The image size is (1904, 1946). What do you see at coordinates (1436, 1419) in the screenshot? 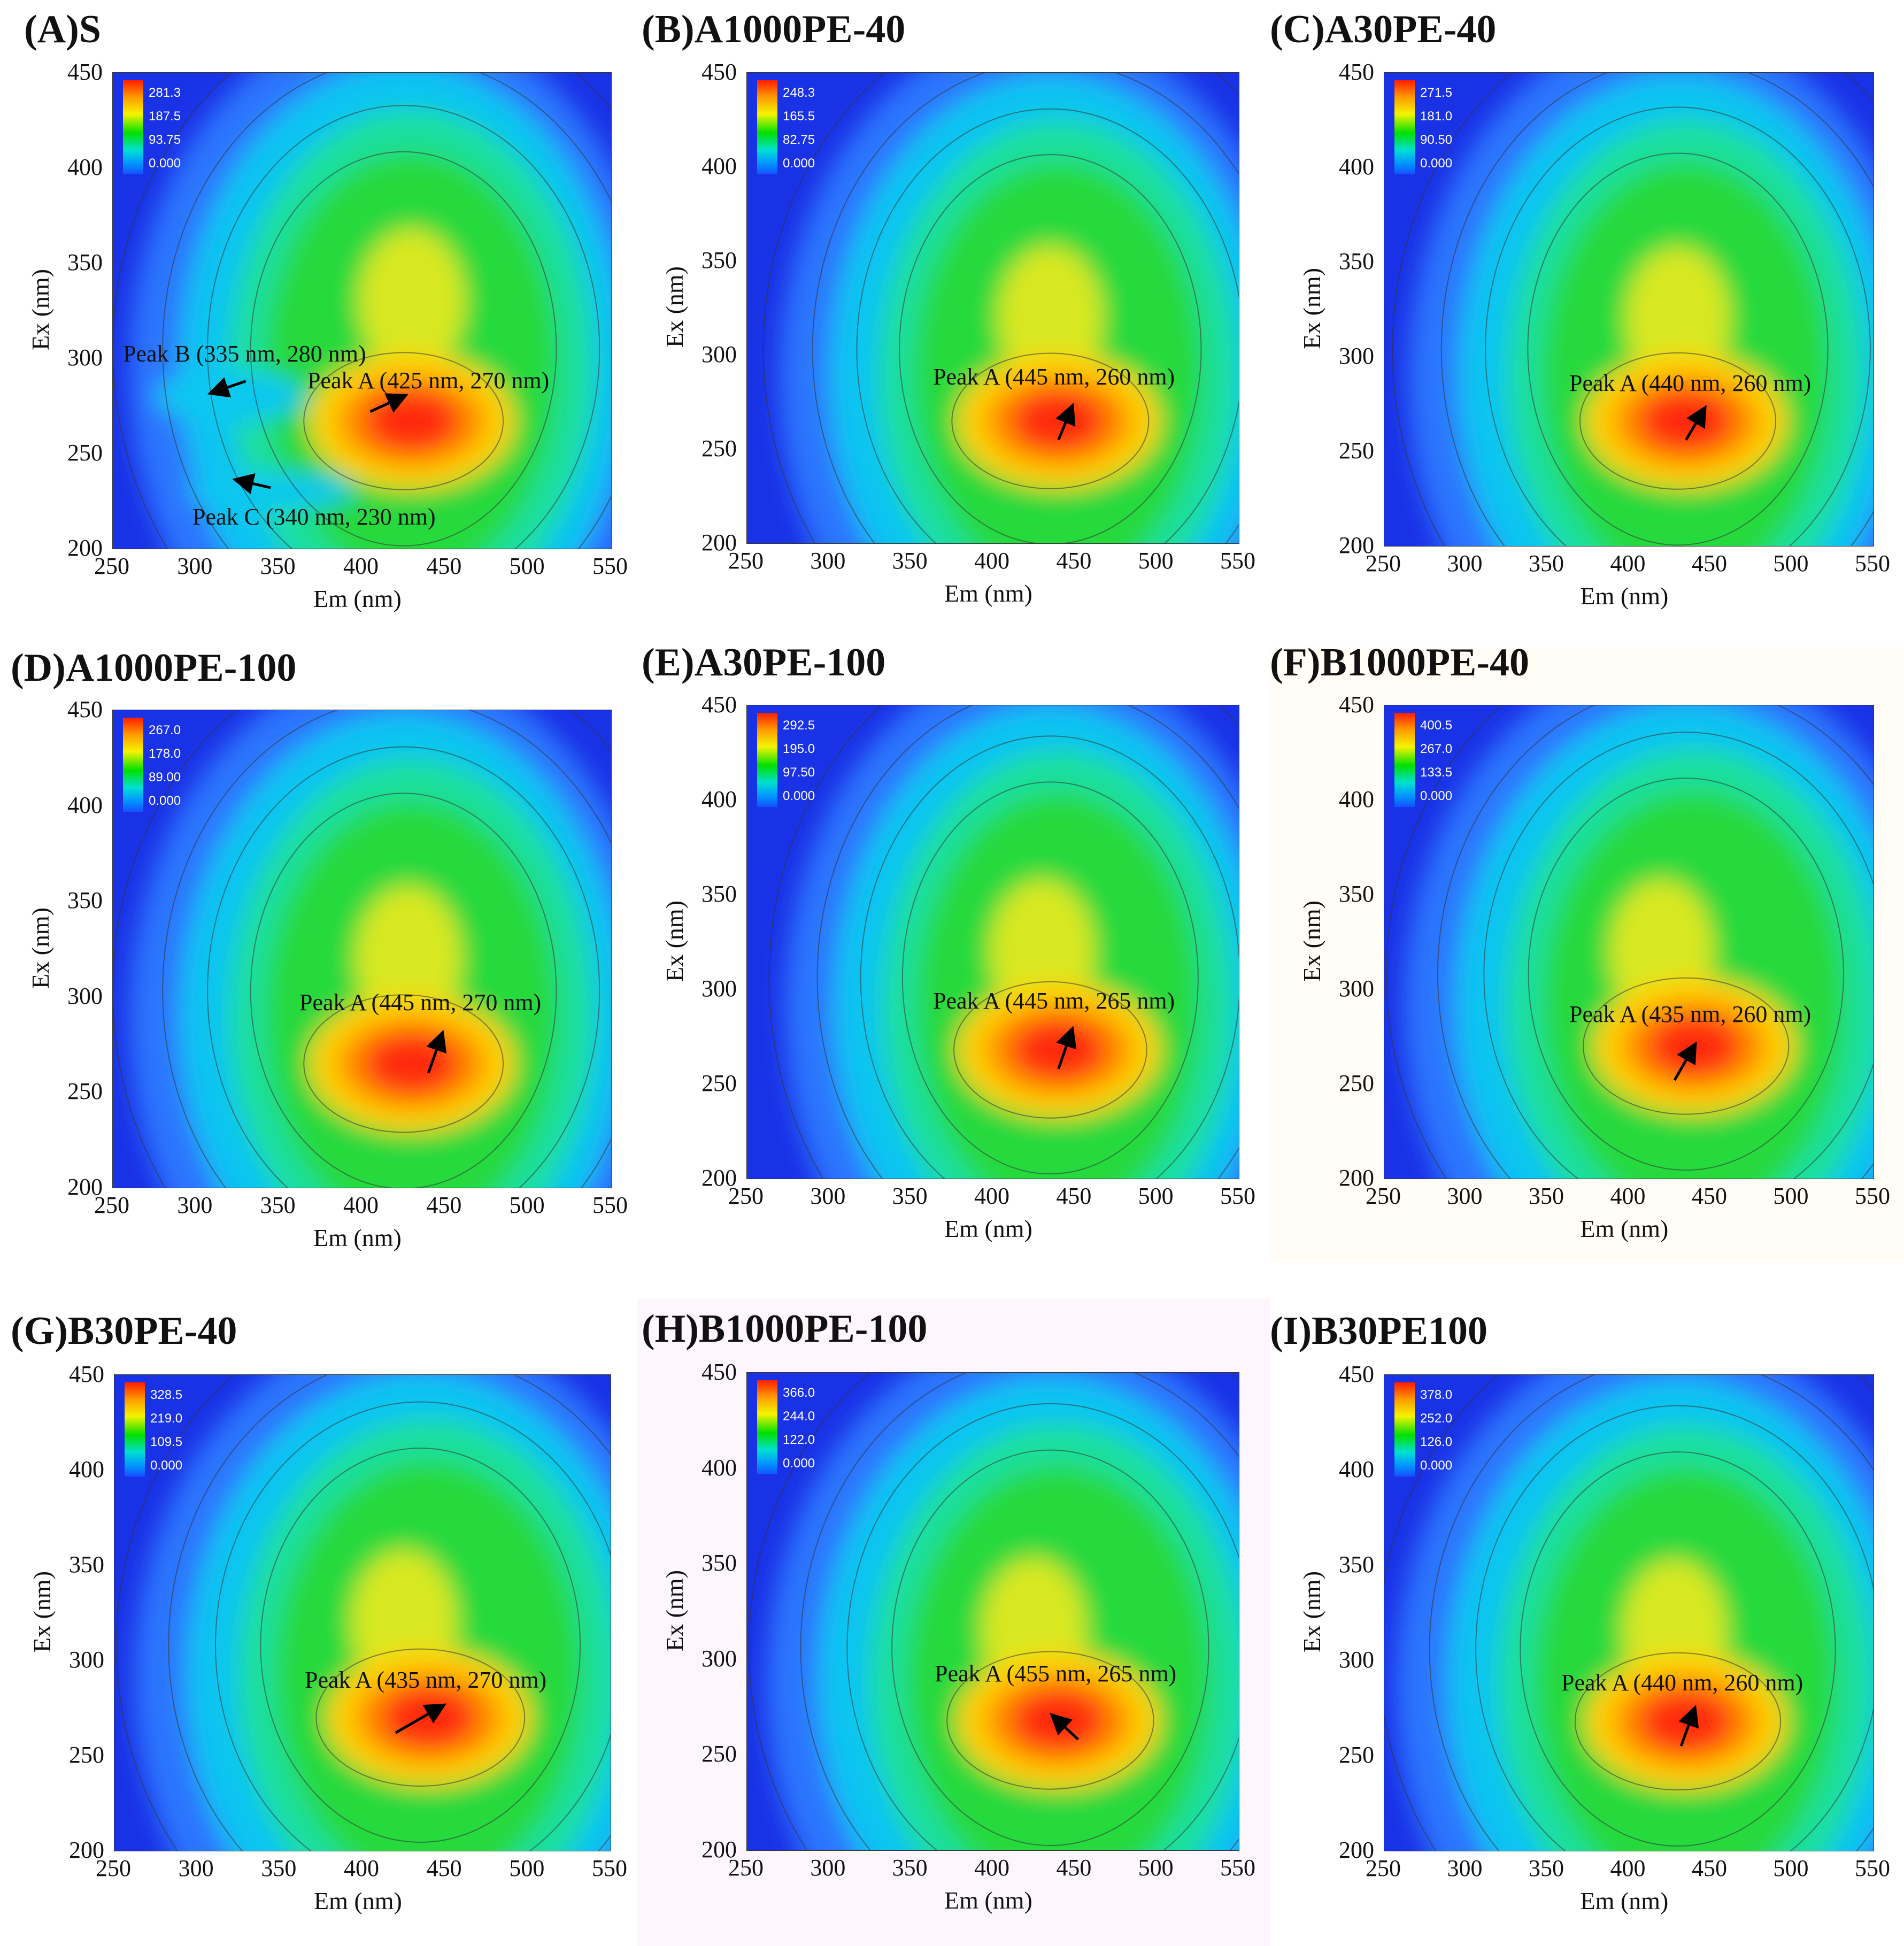
I see `colorbar-value: 252.0` at bounding box center [1436, 1419].